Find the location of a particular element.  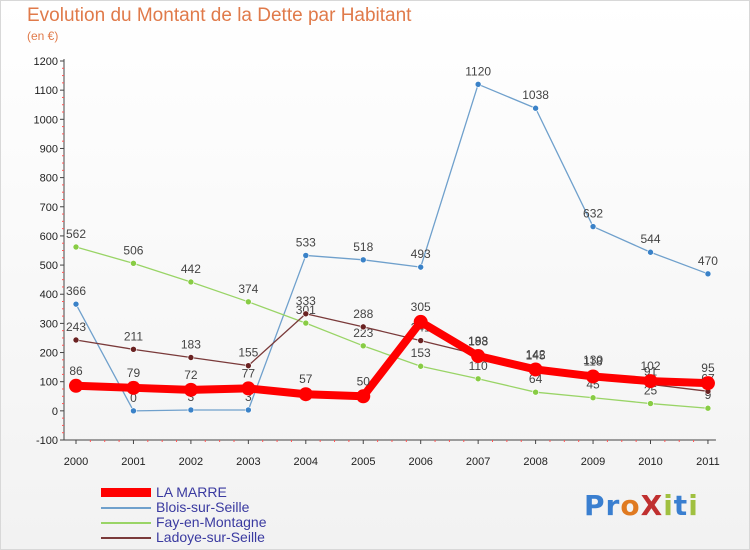

x-tick-label: 2000 is located at coordinates (76, 462).